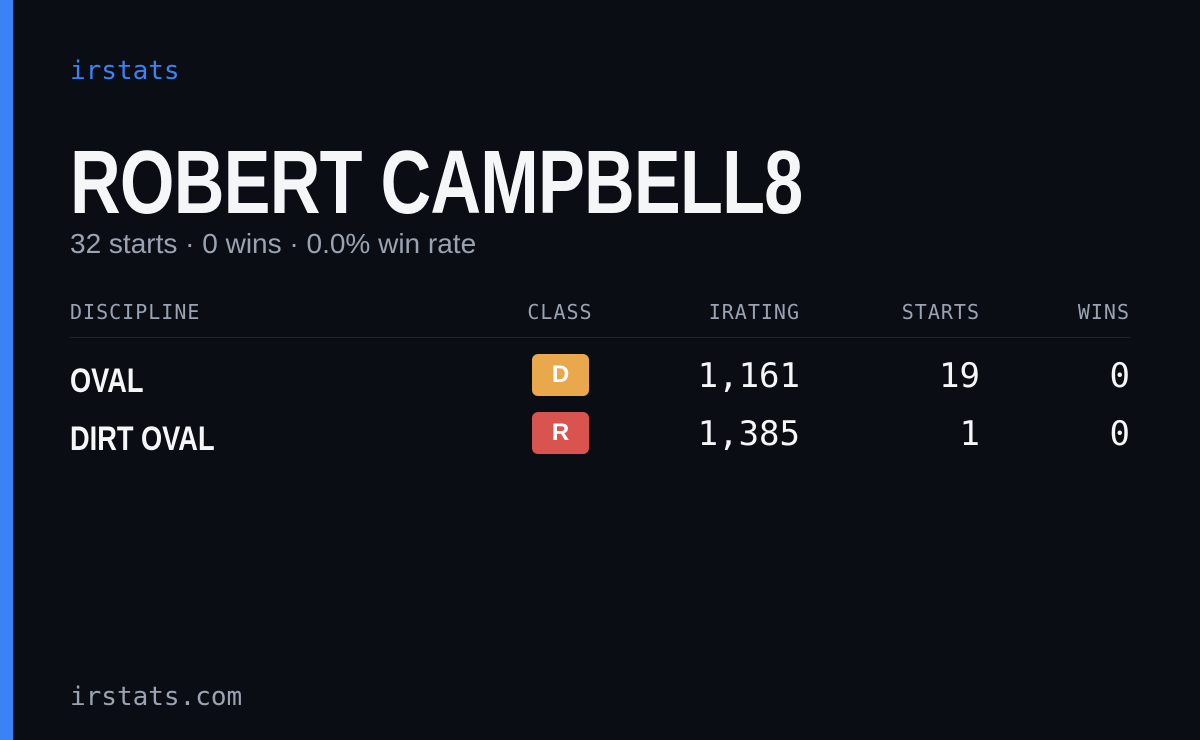  Describe the element at coordinates (142, 439) in the screenshot. I see `discipline: DIRT OVAL` at that location.